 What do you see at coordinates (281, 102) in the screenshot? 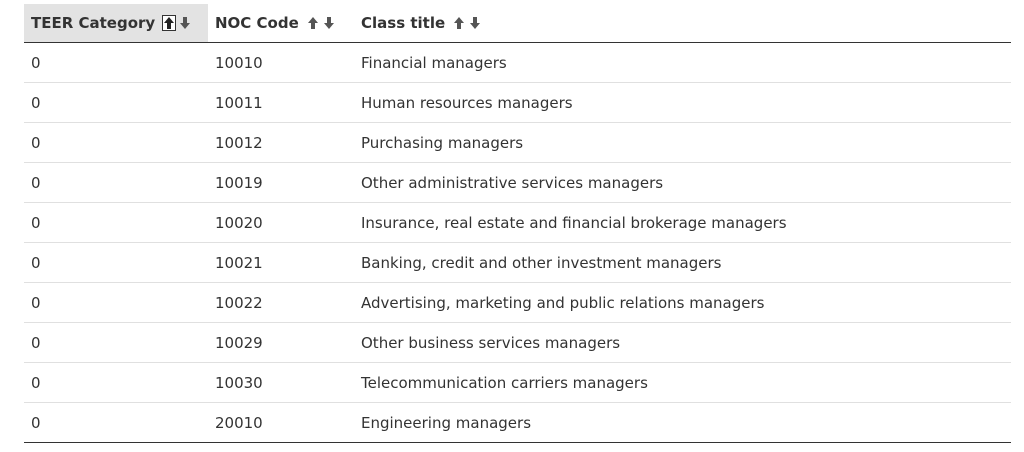
I see `noc-code-cell: 10011` at bounding box center [281, 102].